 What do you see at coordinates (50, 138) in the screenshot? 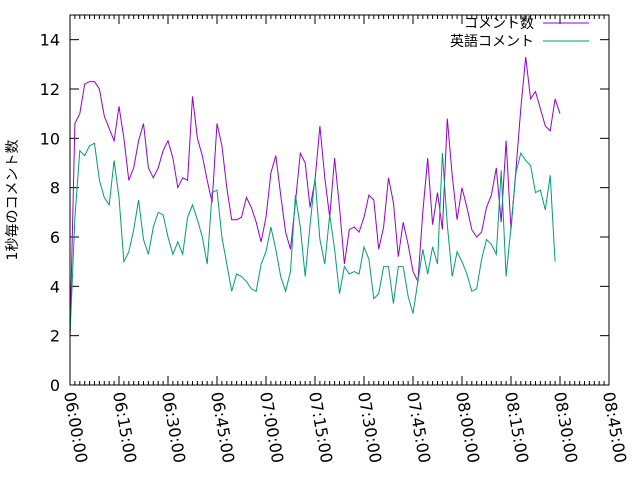
I see `y-tick-label: 10` at bounding box center [50, 138].